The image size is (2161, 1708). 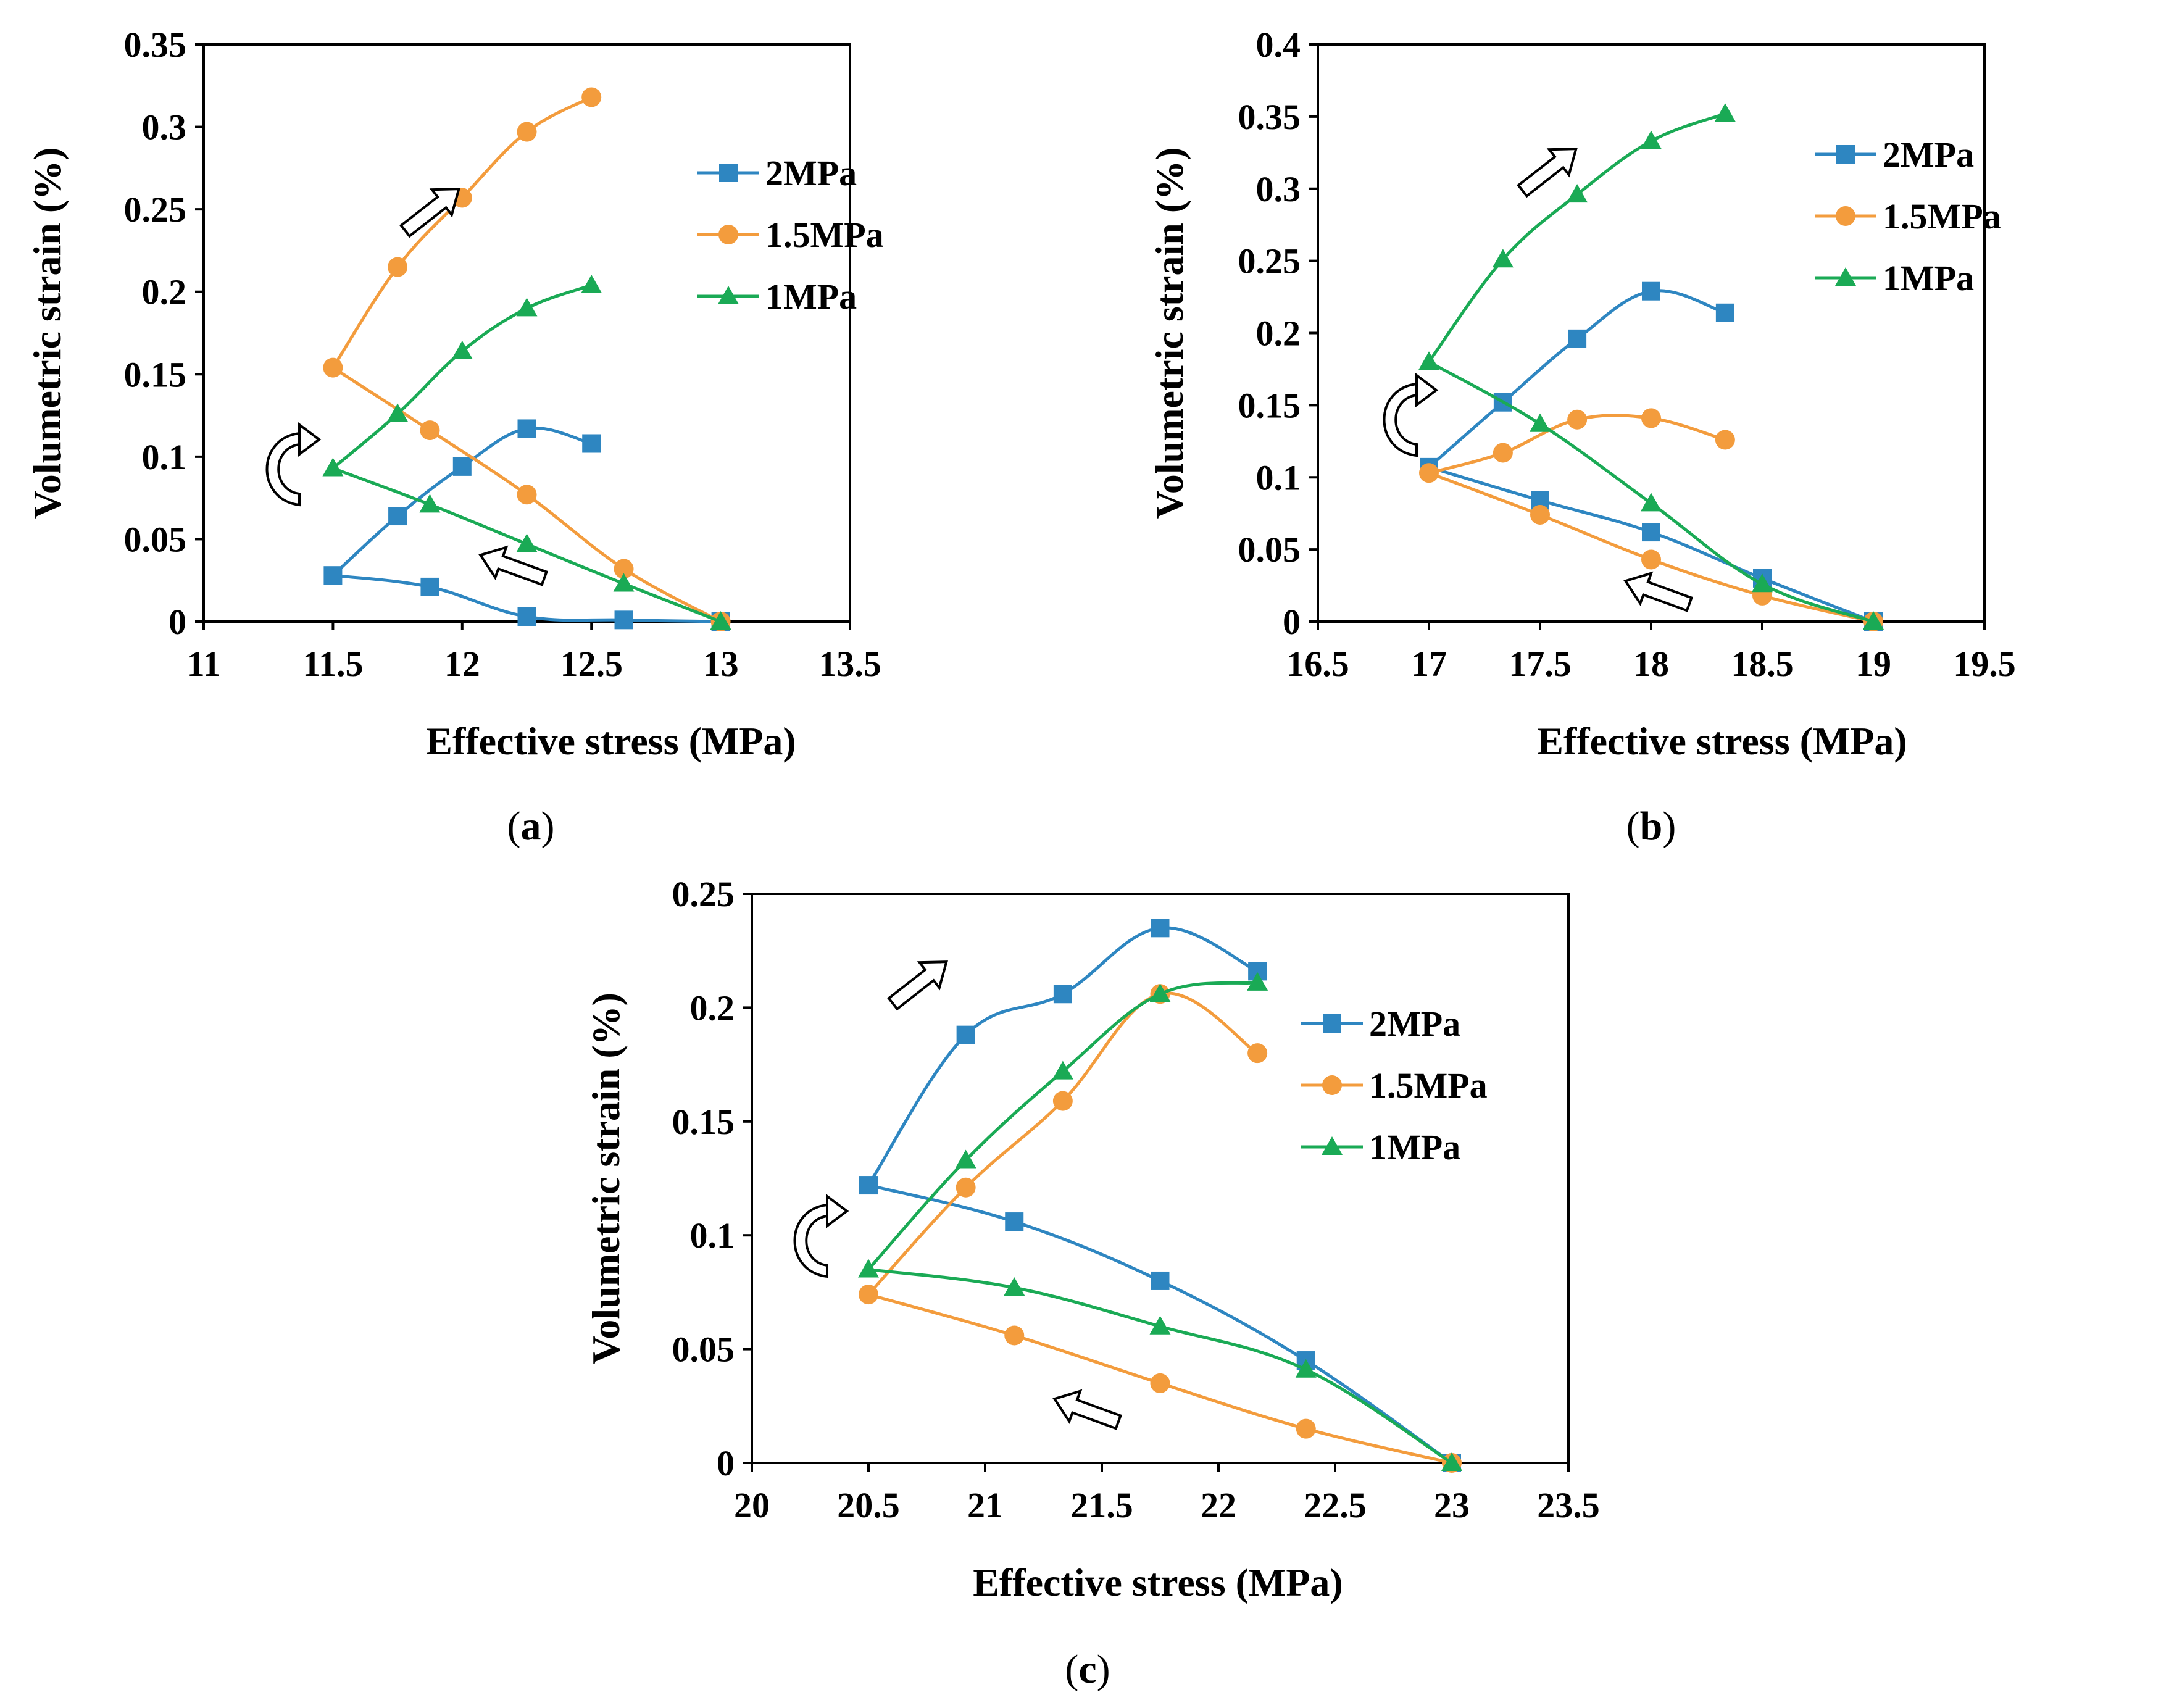 I want to click on x-tick-label: 20.5, so click(x=868, y=1505).